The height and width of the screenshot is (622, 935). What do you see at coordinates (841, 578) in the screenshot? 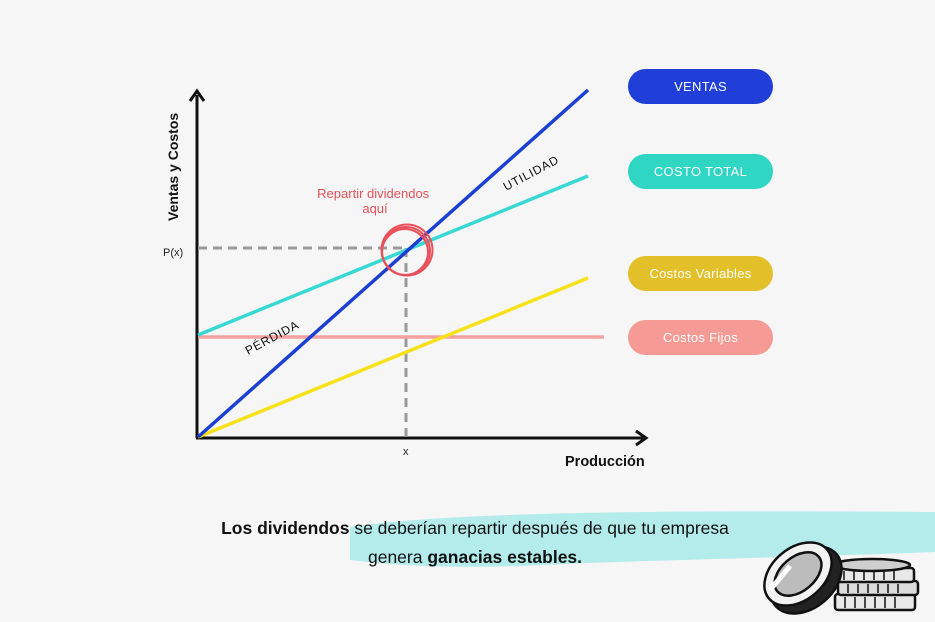
I see `coins-icon` at bounding box center [841, 578].